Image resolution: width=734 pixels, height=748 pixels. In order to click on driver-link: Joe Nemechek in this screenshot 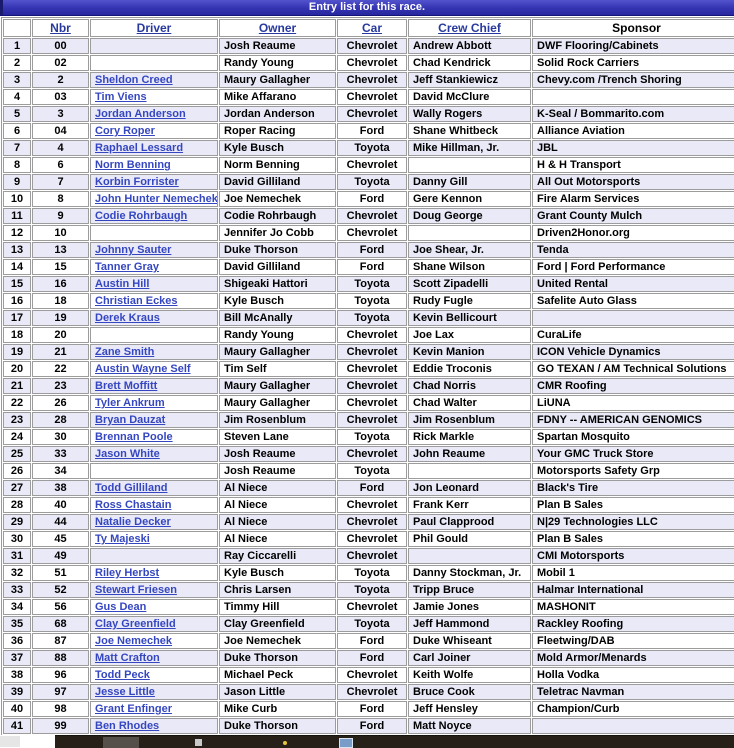, I will do `click(134, 641)`.